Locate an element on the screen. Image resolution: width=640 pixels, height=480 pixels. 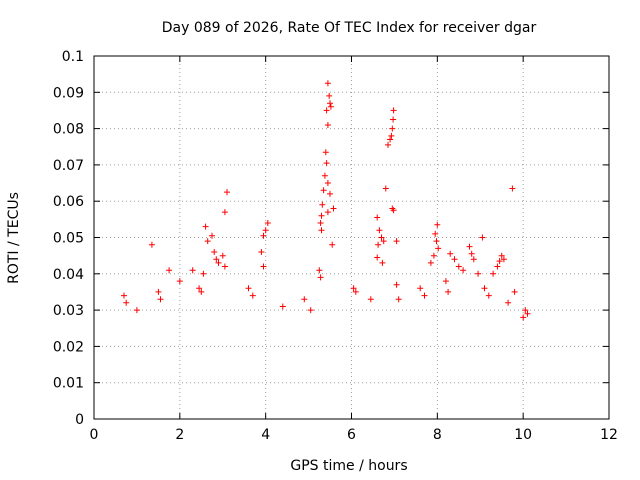
x-tick-label: 12 is located at coordinates (609, 435).